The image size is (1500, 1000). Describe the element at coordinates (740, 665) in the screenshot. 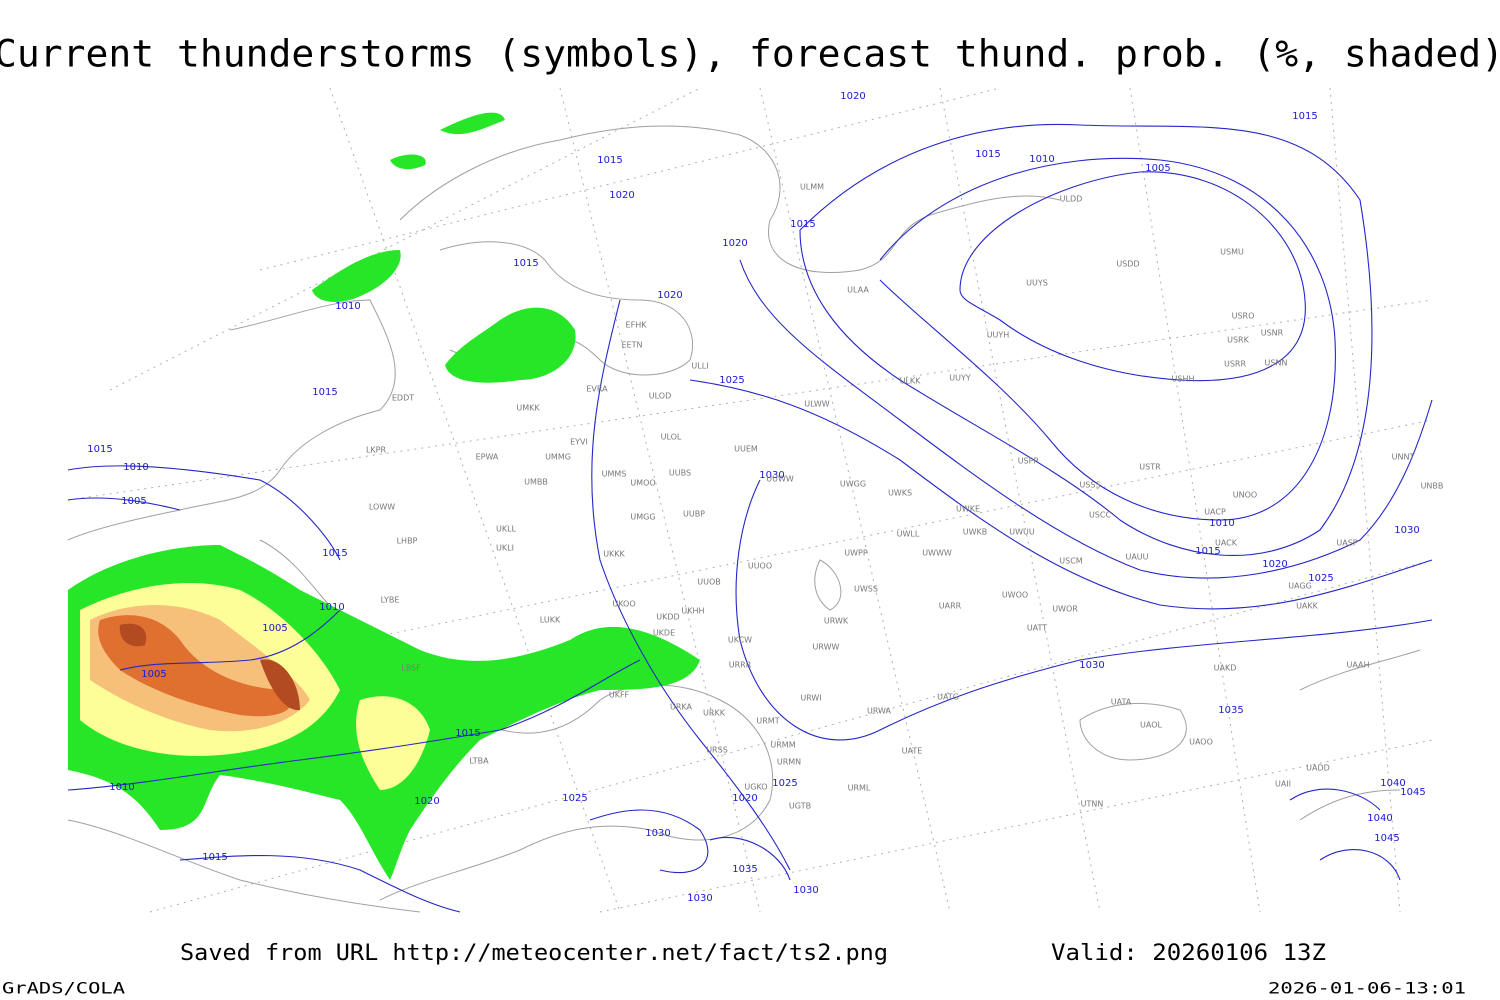

I see `station-label: URRR` at that location.